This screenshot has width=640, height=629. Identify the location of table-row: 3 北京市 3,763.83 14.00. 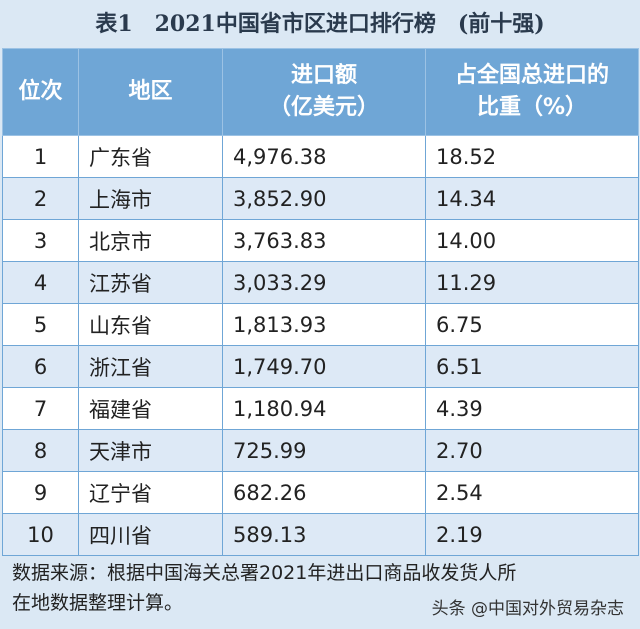
(320, 240).